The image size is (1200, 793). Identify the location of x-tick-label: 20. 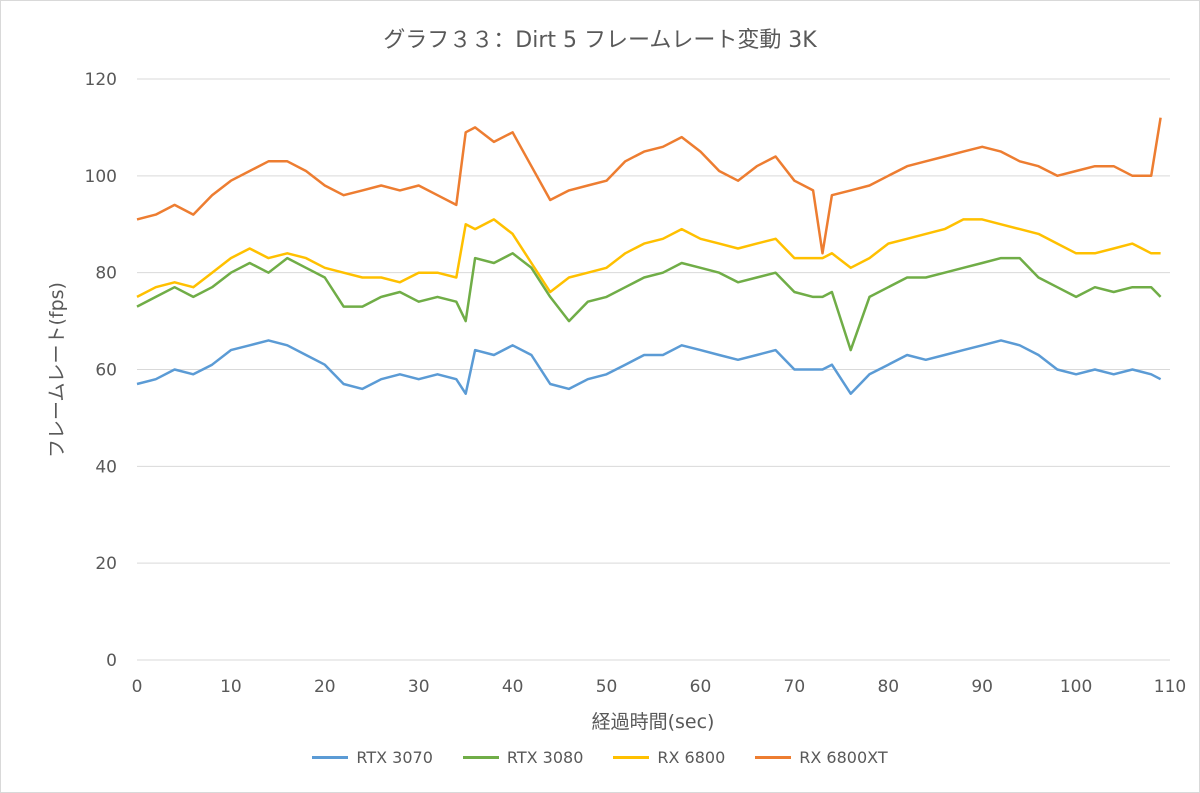
(325, 687).